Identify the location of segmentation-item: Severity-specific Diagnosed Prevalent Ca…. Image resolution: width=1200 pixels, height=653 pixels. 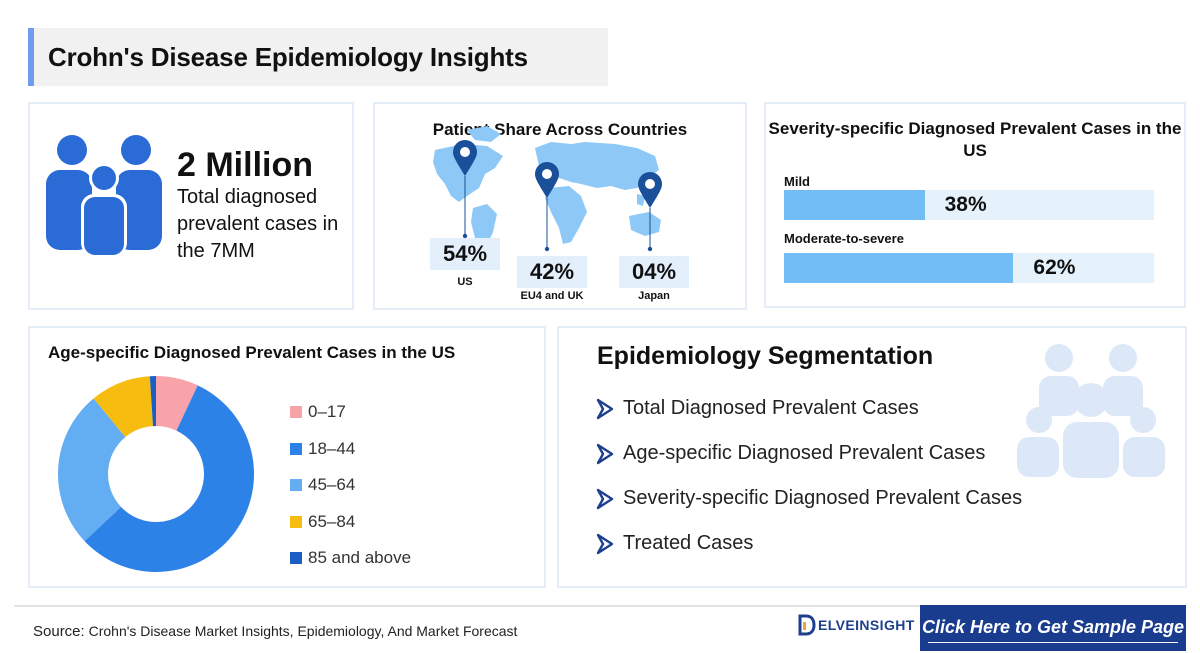
(808, 498).